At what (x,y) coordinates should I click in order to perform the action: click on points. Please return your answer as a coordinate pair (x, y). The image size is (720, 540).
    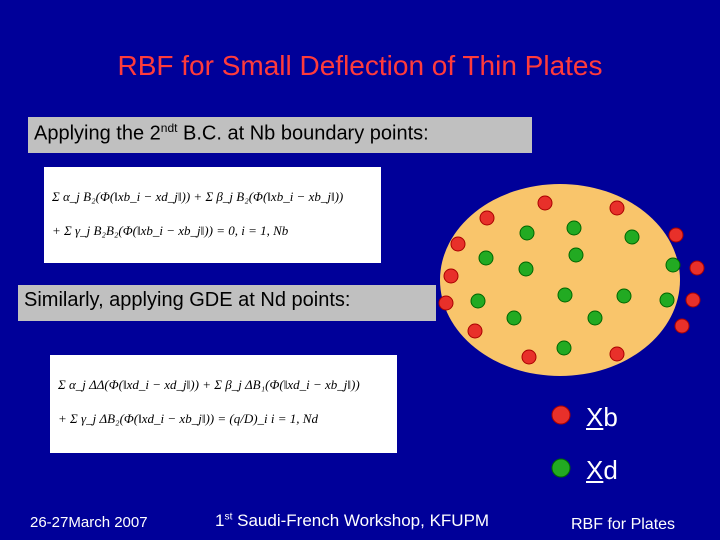
    Looking at the image, I should click on (571, 280).